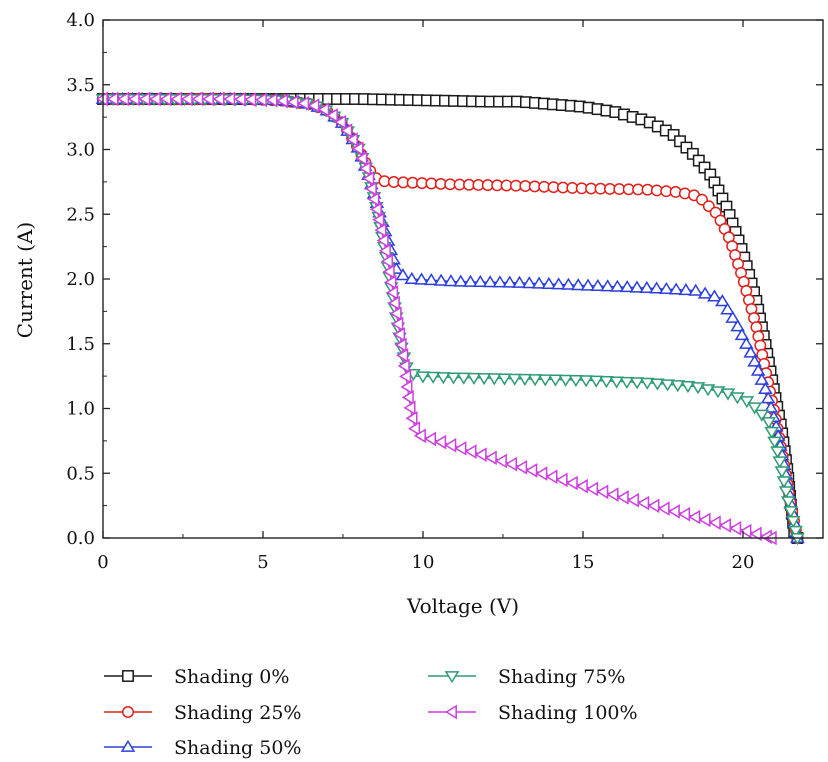  Describe the element at coordinates (262, 562) in the screenshot. I see `x-tick-label: 5` at that location.